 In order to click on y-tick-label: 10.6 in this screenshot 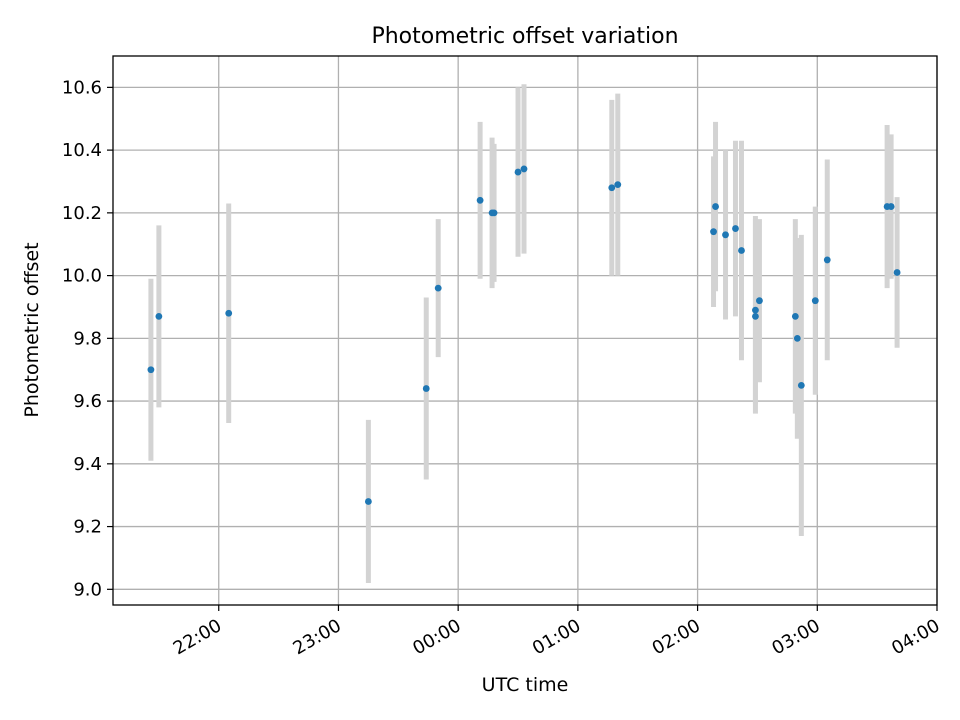, I will do `click(82, 87)`.